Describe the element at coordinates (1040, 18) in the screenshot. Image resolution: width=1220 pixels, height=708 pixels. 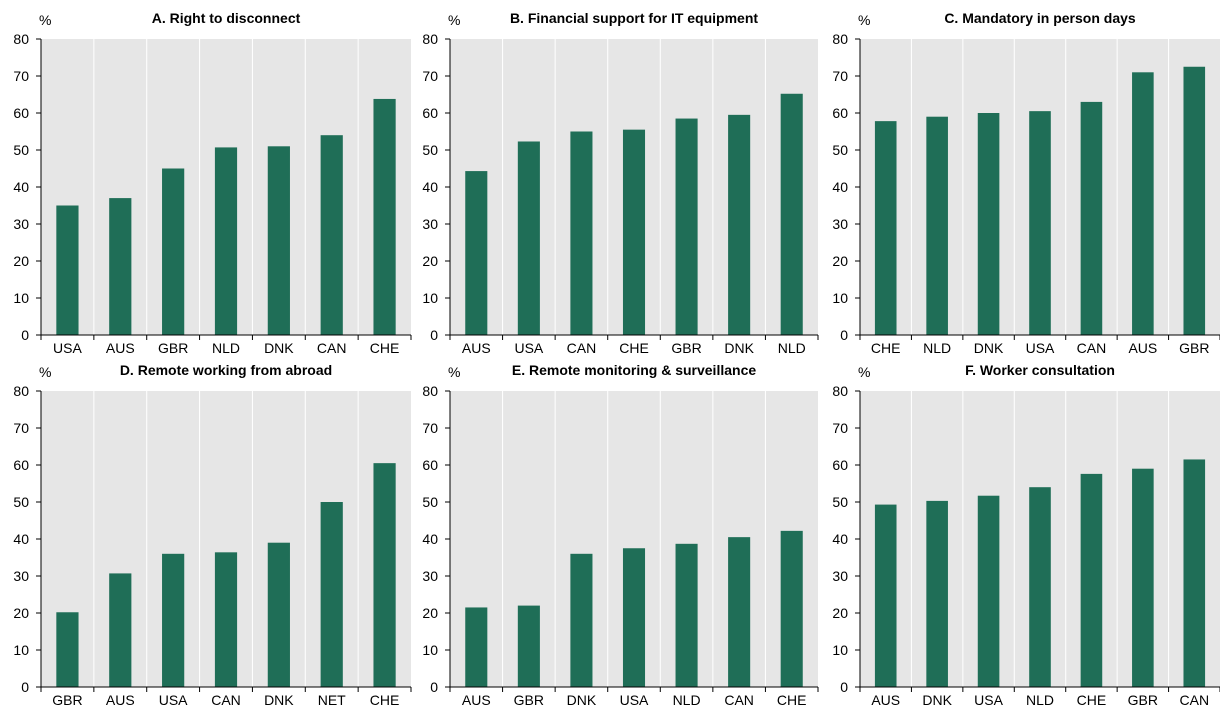
I see `panel-title: C. Mandatory in person days` at that location.